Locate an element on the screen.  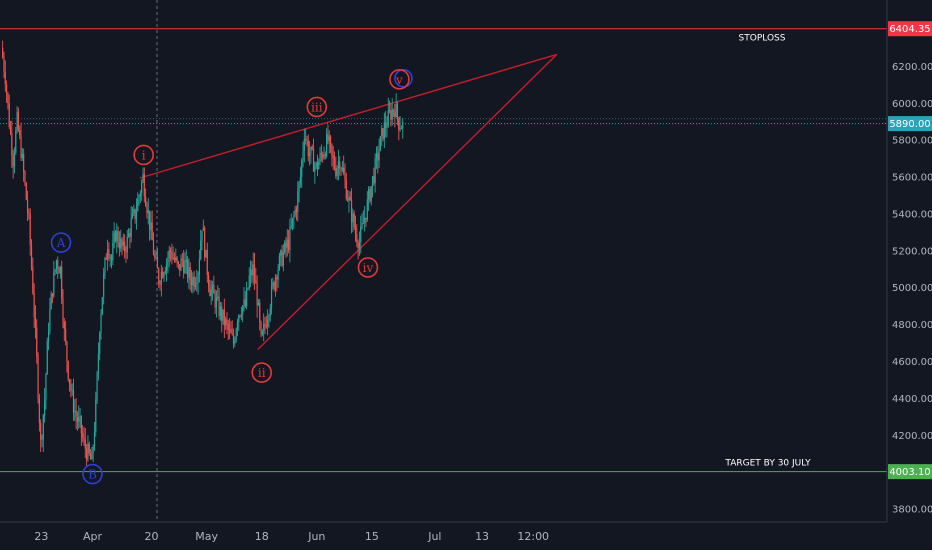
time-axis: 23 Apr 20 May 18 Jun 15 Jul 13 12:00 is located at coordinates (443, 532).